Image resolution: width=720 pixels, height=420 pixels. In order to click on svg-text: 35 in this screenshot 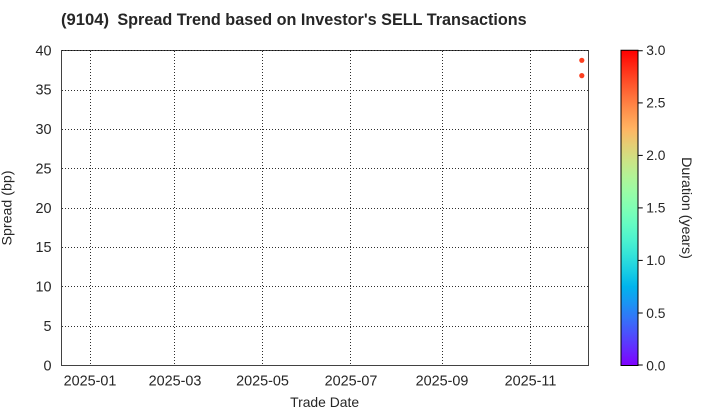, I will do `click(43, 91)`.